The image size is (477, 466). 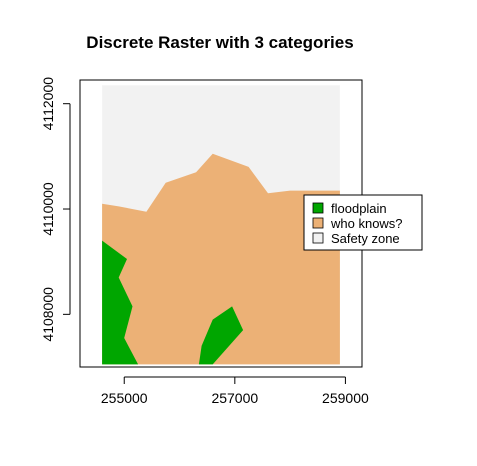 What do you see at coordinates (359, 208) in the screenshot?
I see `legend-label: floodplain` at bounding box center [359, 208].